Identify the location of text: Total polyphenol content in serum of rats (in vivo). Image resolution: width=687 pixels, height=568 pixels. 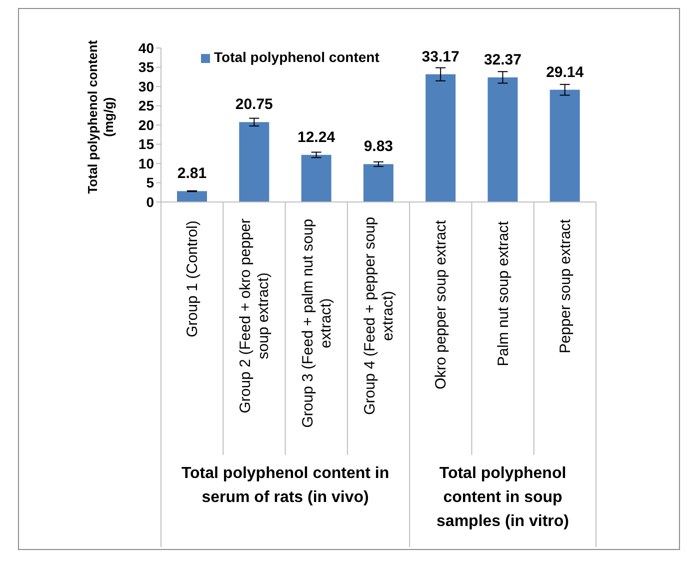
(285, 486).